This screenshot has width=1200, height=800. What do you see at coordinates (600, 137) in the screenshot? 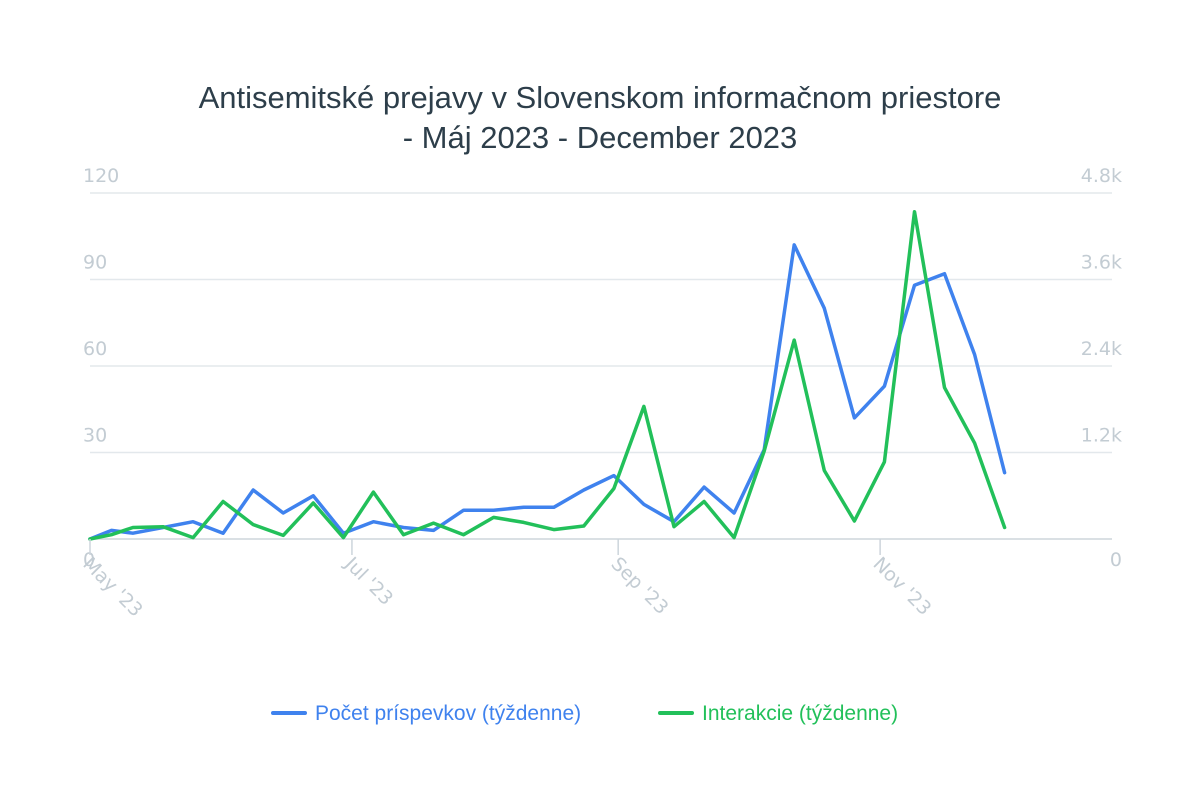
I see `chart-title-line-2: - Máj 2023 - December 2023` at bounding box center [600, 137].